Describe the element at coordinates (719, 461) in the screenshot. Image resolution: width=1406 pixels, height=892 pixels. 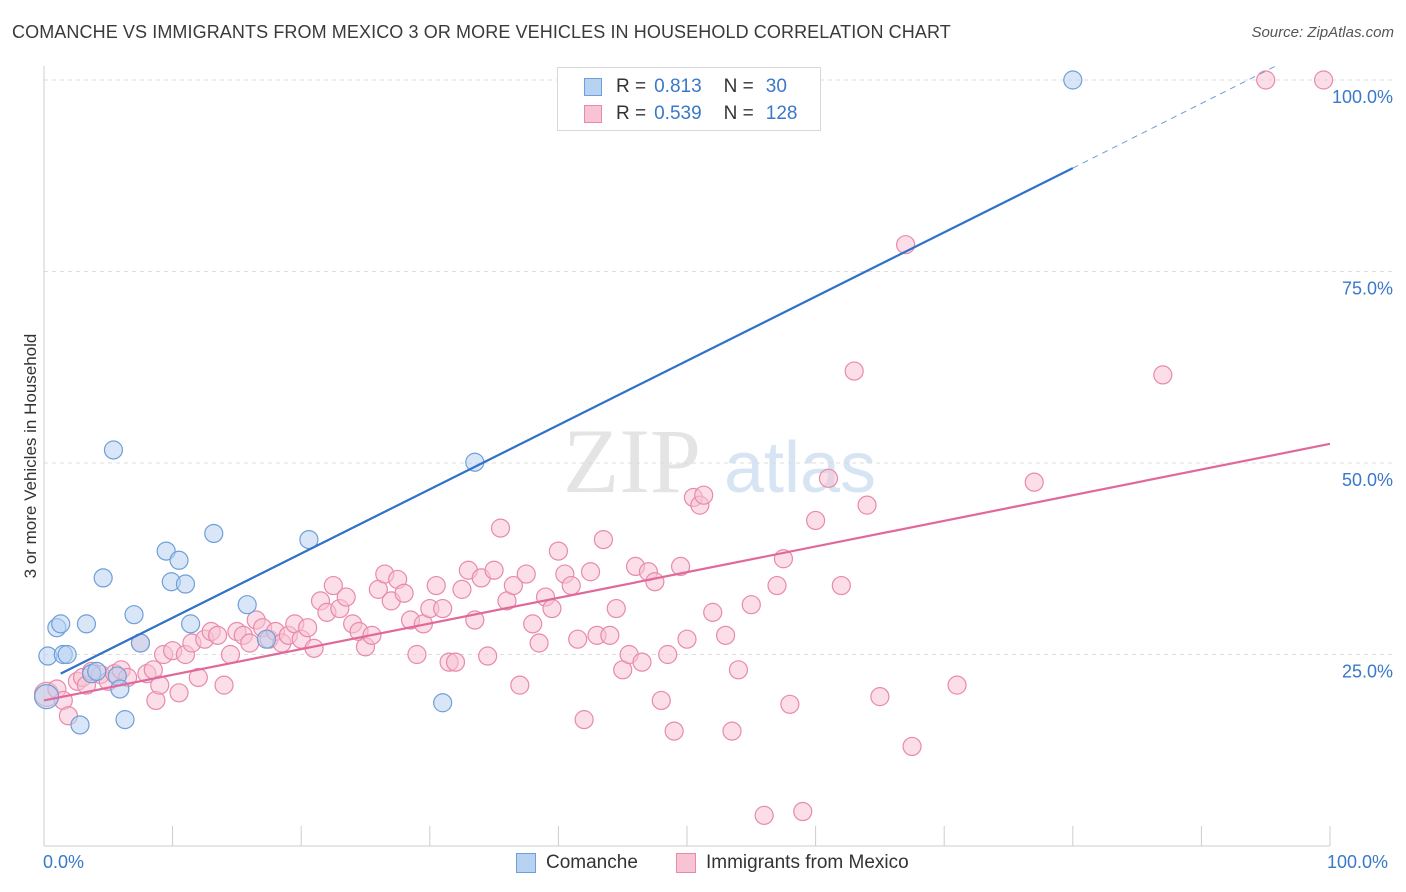
I see `watermark: ZIP atlas` at that location.